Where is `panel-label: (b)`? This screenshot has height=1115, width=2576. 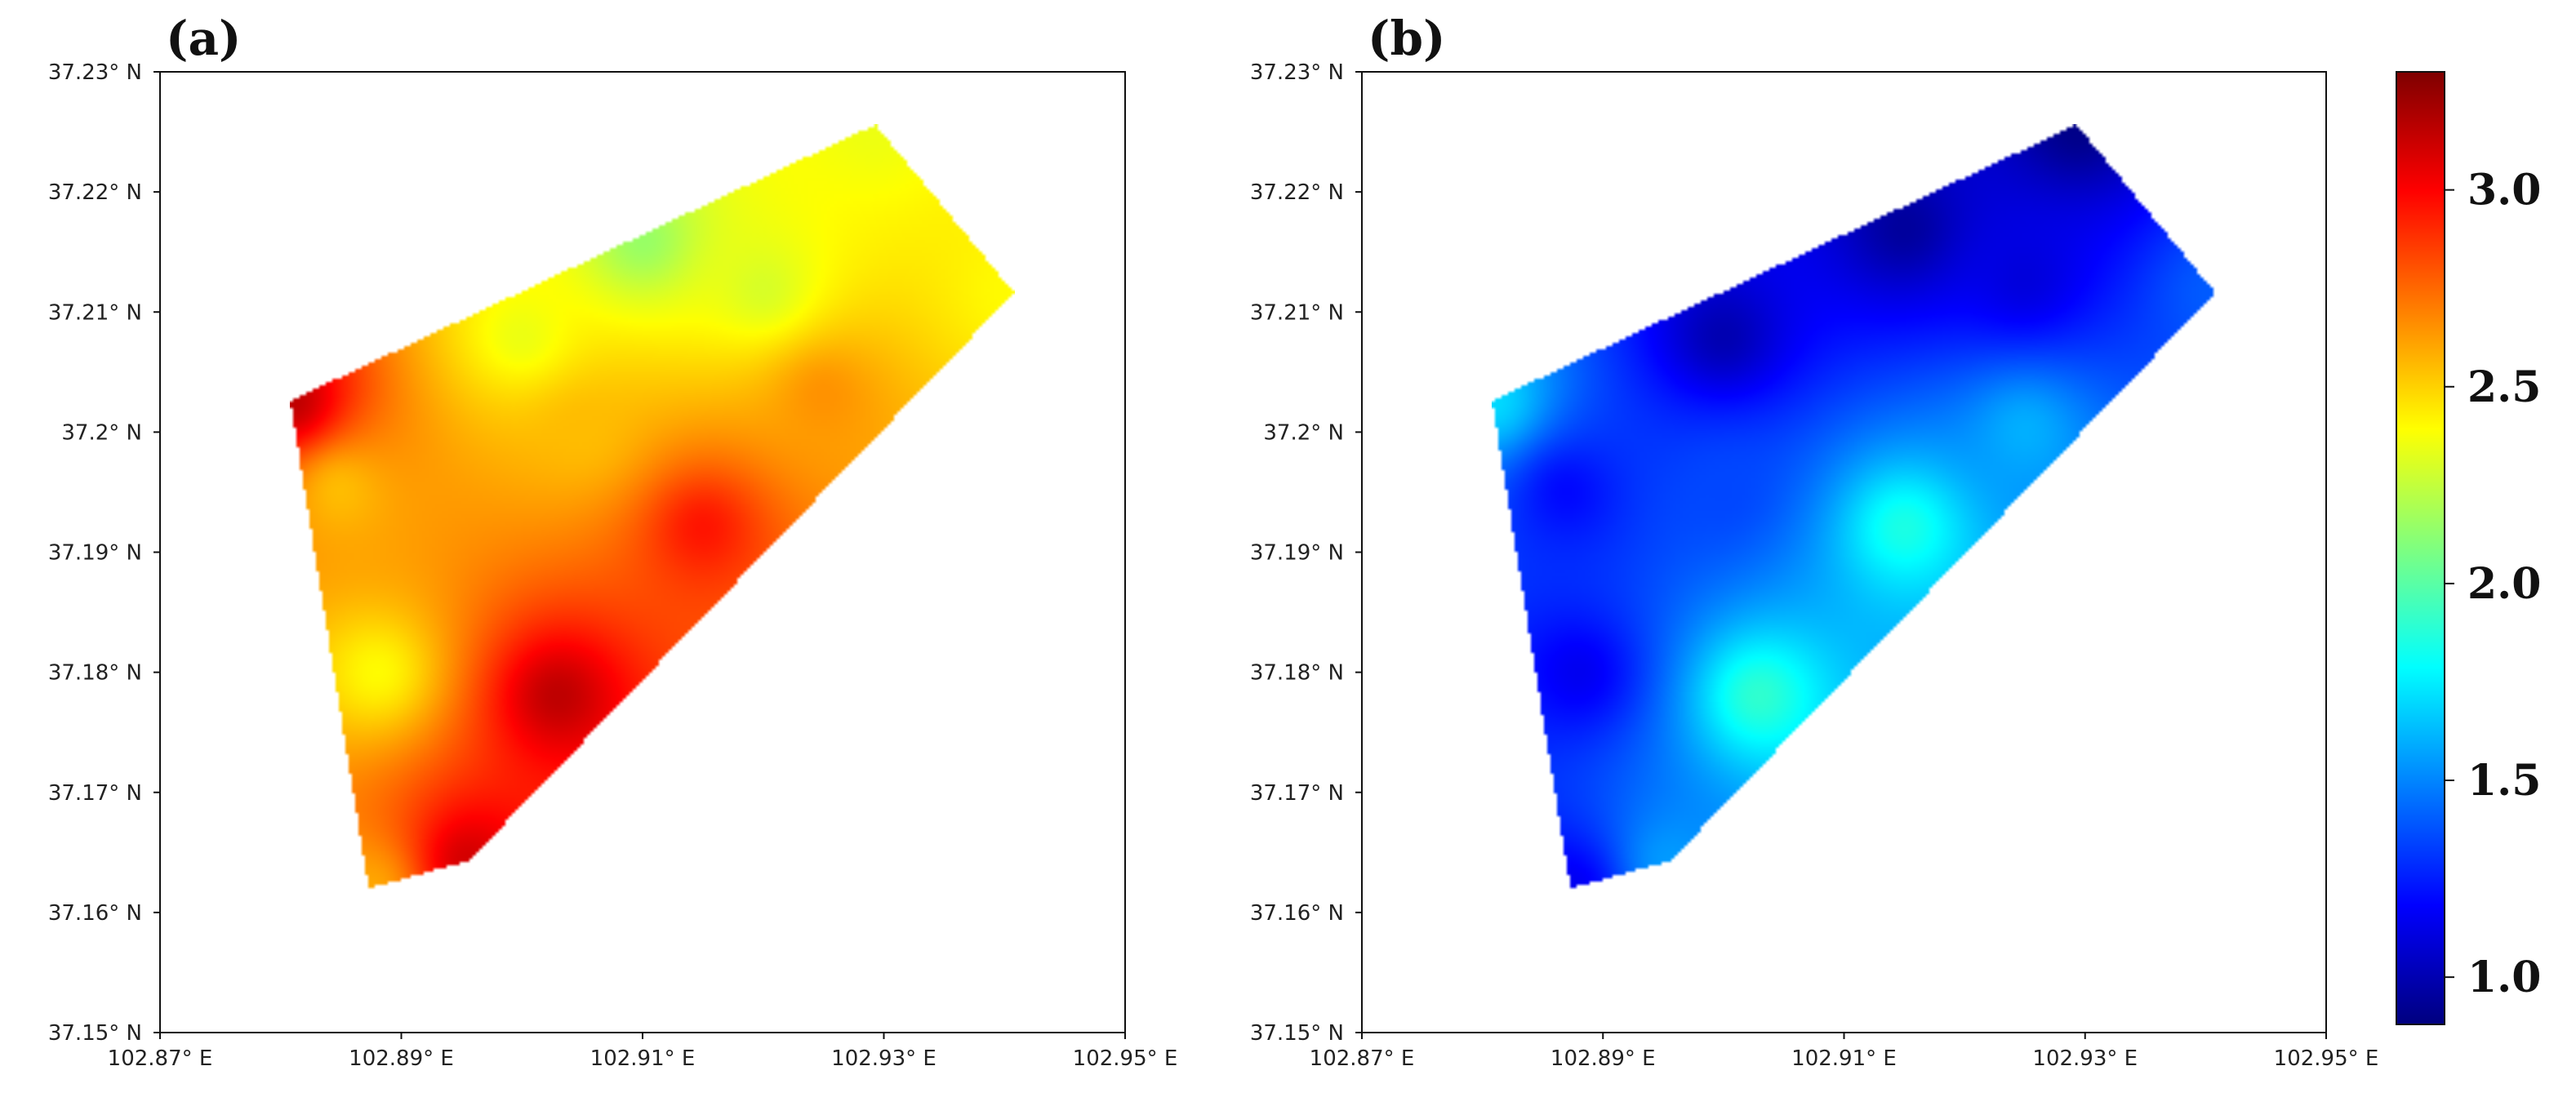 panel-label: (b) is located at coordinates (1407, 39).